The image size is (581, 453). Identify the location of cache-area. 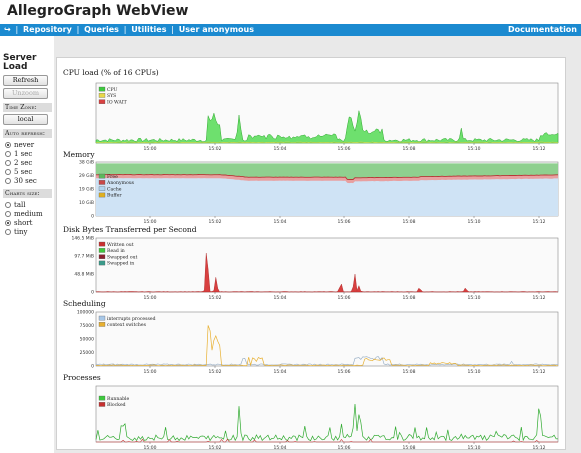
(327, 197).